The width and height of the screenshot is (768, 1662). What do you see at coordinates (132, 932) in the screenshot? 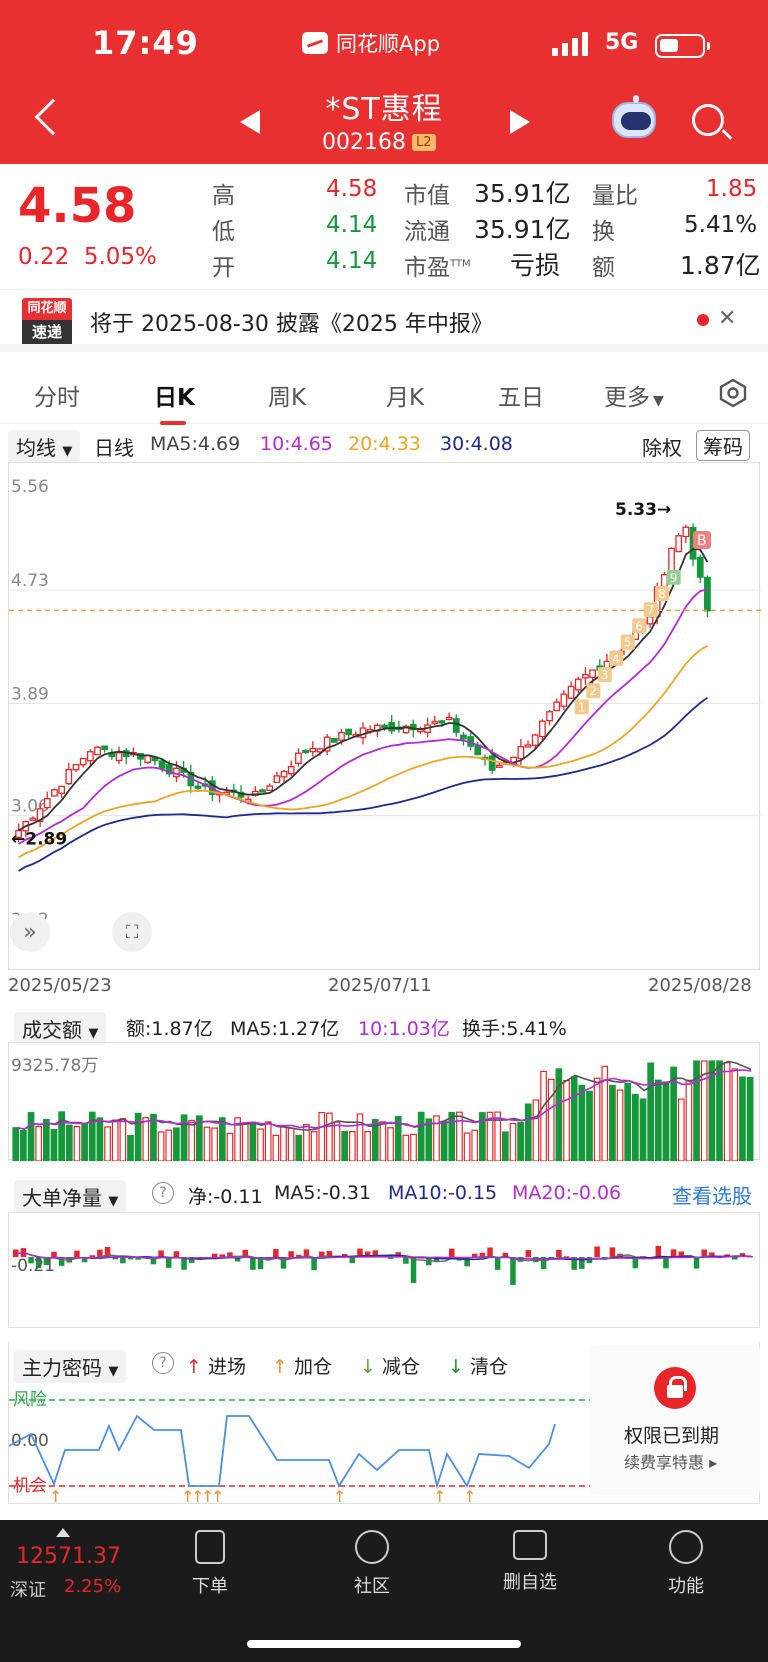
I see `fullscreen-icon: ⛶` at bounding box center [132, 932].